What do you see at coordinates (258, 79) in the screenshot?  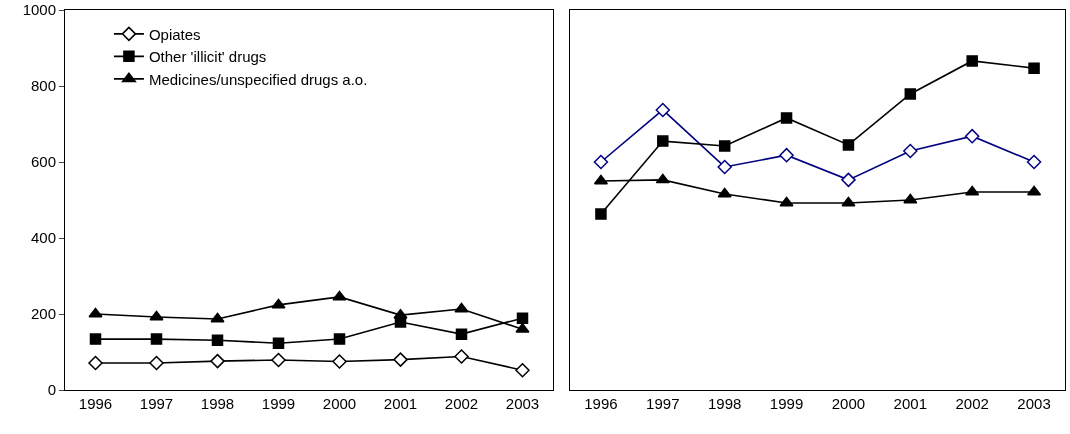 I see `legend-label: Medicines/unspecified drugs a.o.` at bounding box center [258, 79].